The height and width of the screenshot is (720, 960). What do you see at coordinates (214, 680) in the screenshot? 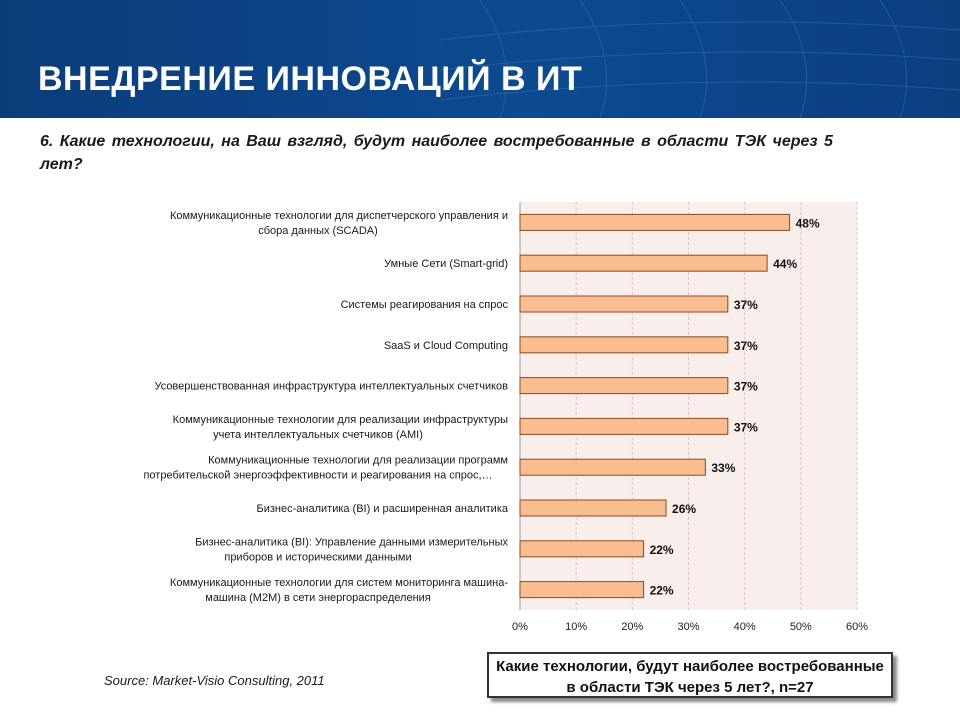
I see `source-note: Source: Market-Visio Consulting, 2011` at bounding box center [214, 680].